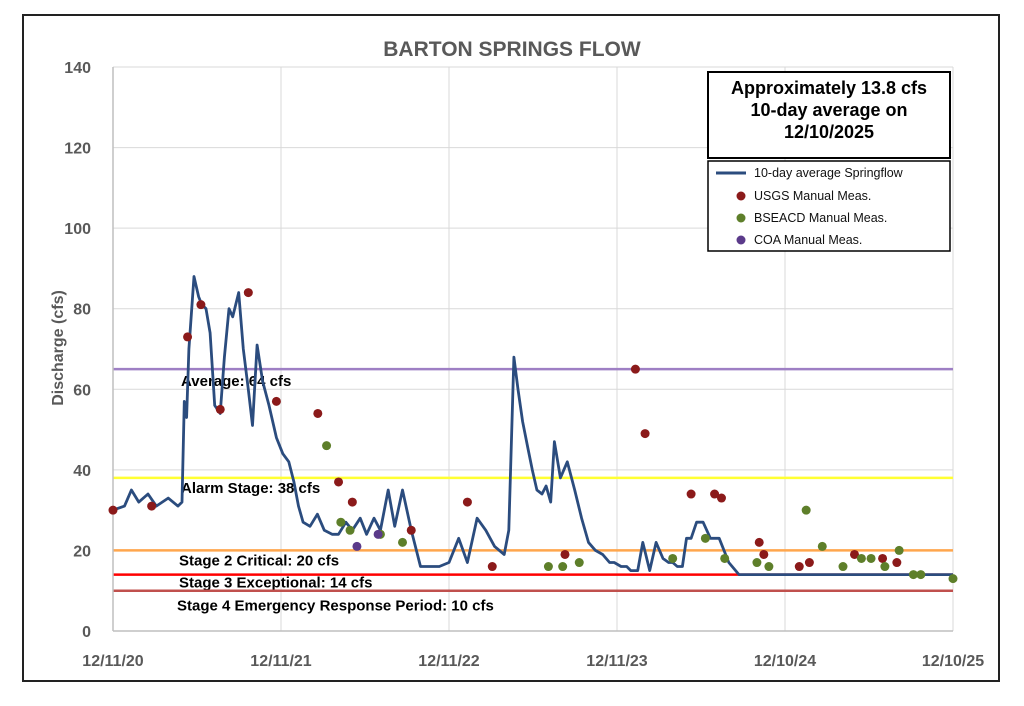  What do you see at coordinates (828, 110) in the screenshot?
I see `annotation-line-2: 10-day average on` at bounding box center [828, 110].